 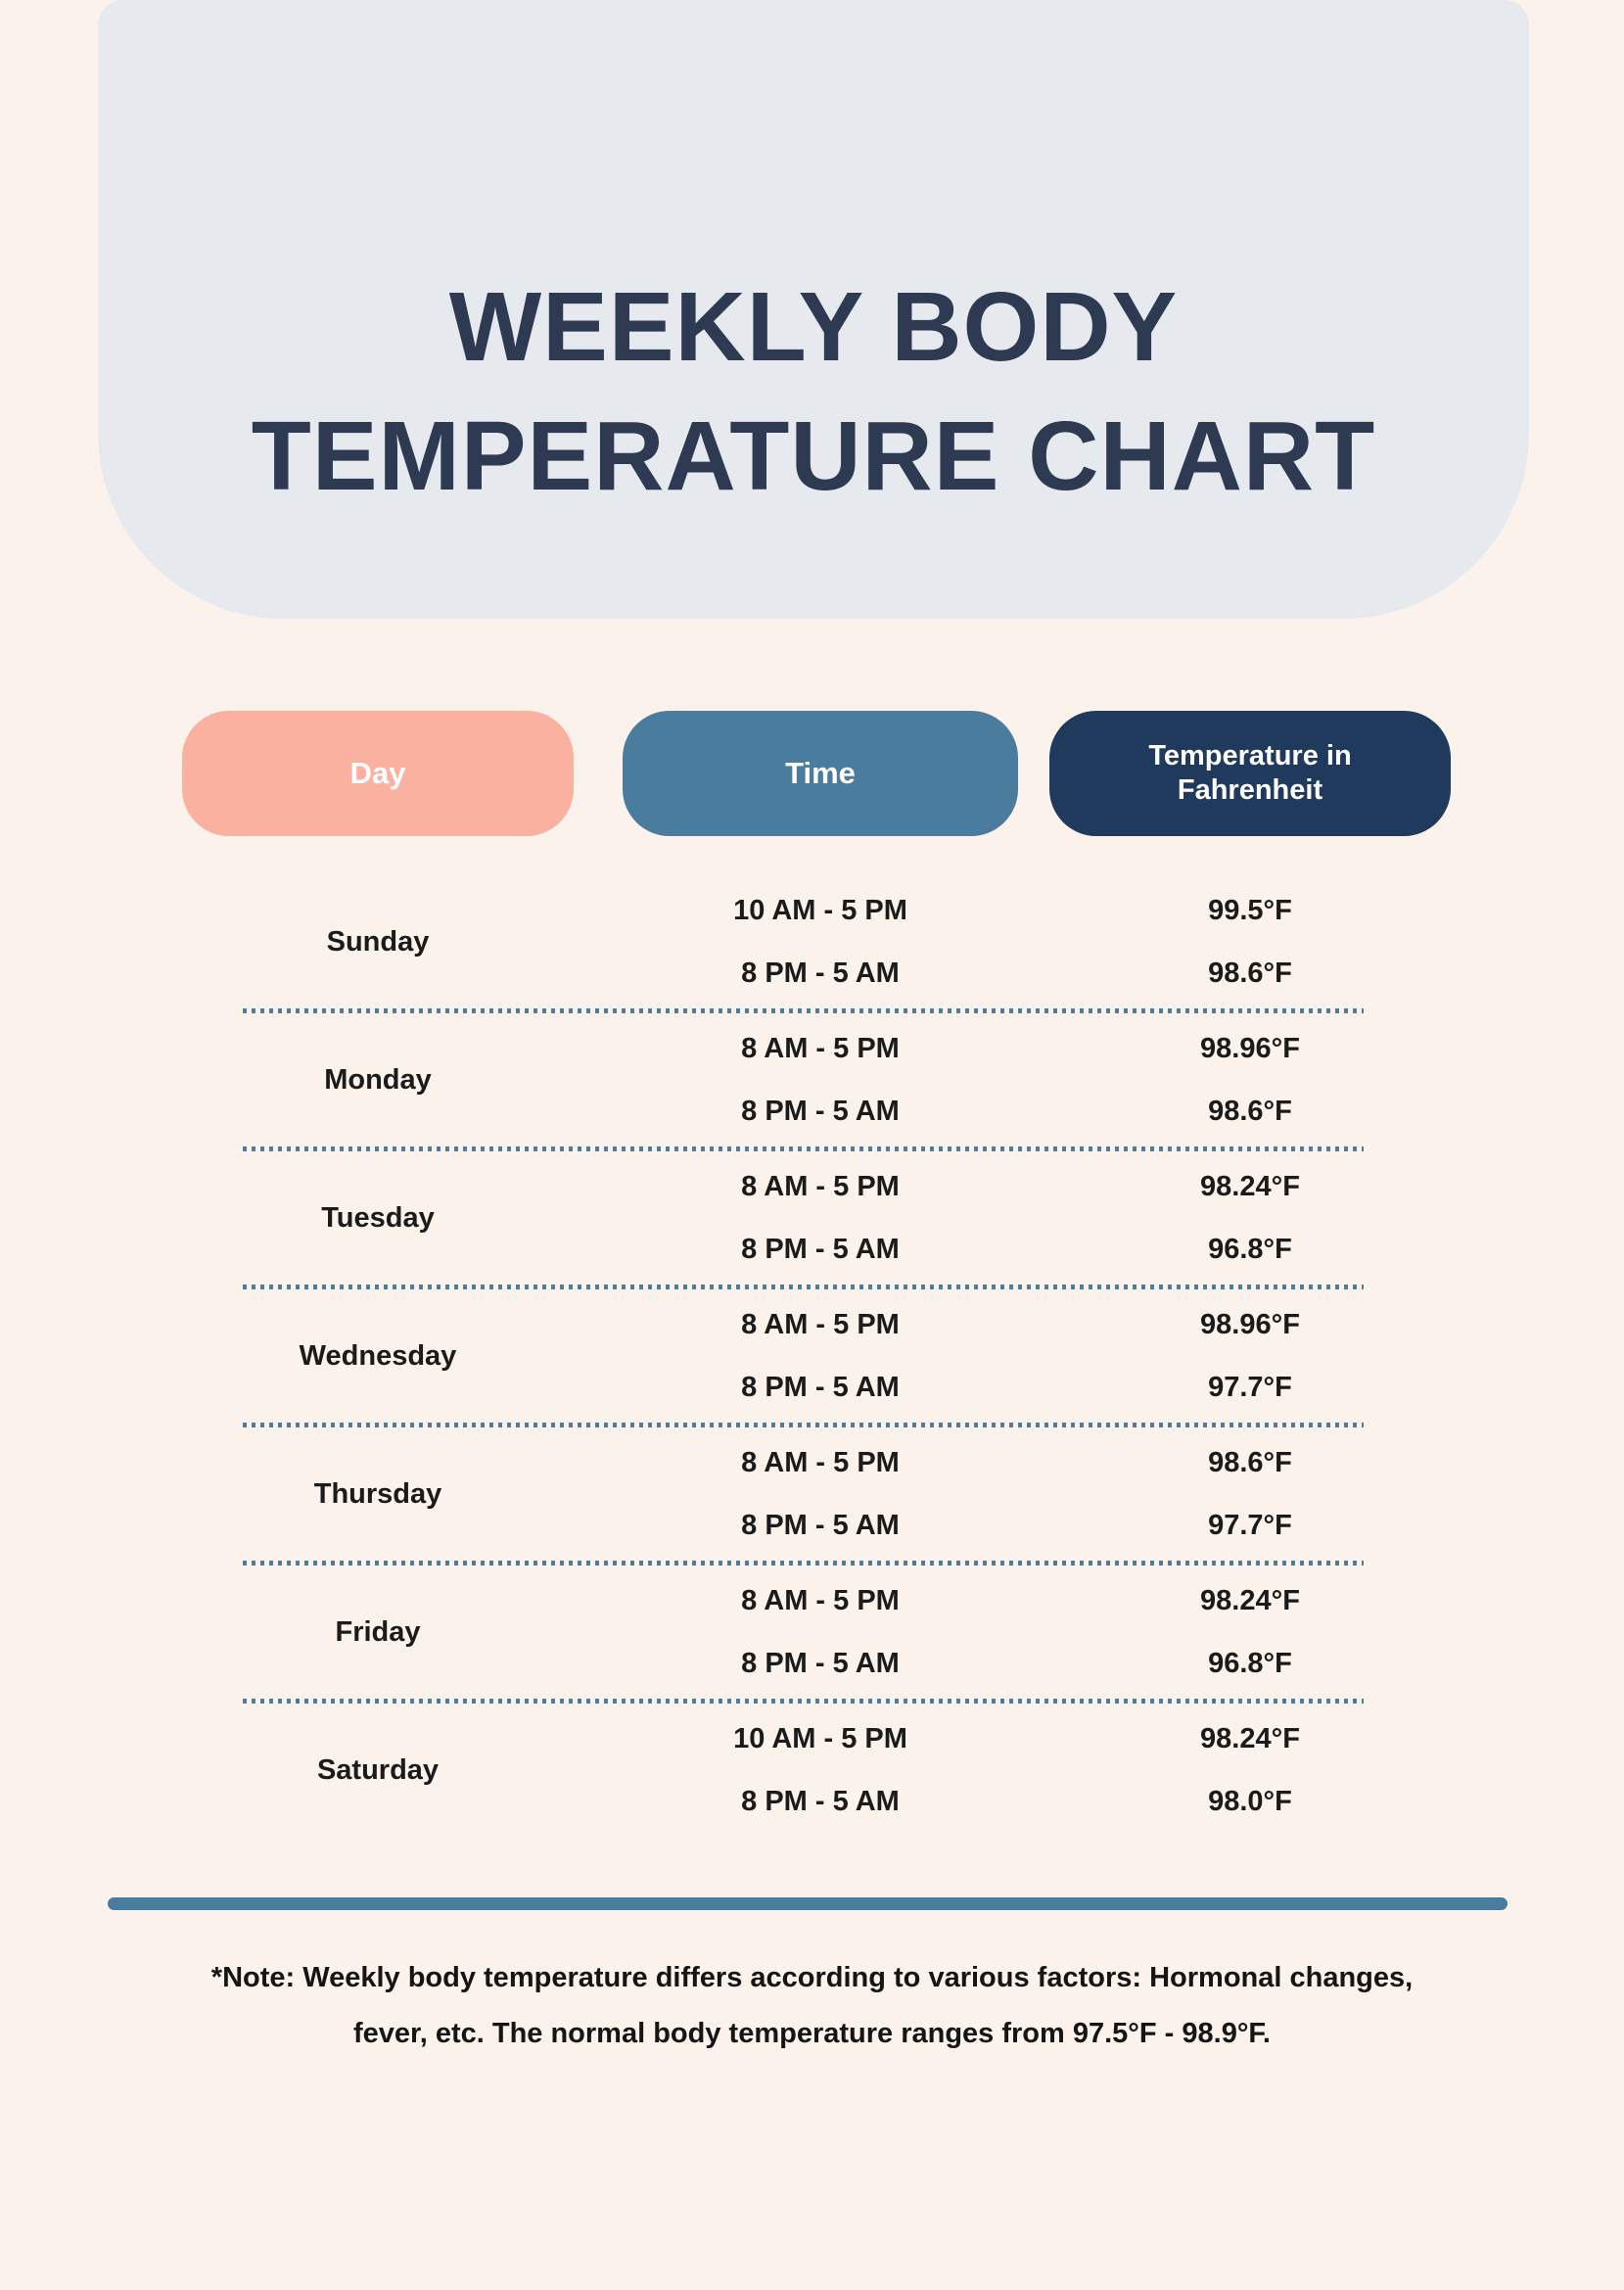 I want to click on column-label-temperature: Temperature in Fahrenheit, so click(x=1250, y=772).